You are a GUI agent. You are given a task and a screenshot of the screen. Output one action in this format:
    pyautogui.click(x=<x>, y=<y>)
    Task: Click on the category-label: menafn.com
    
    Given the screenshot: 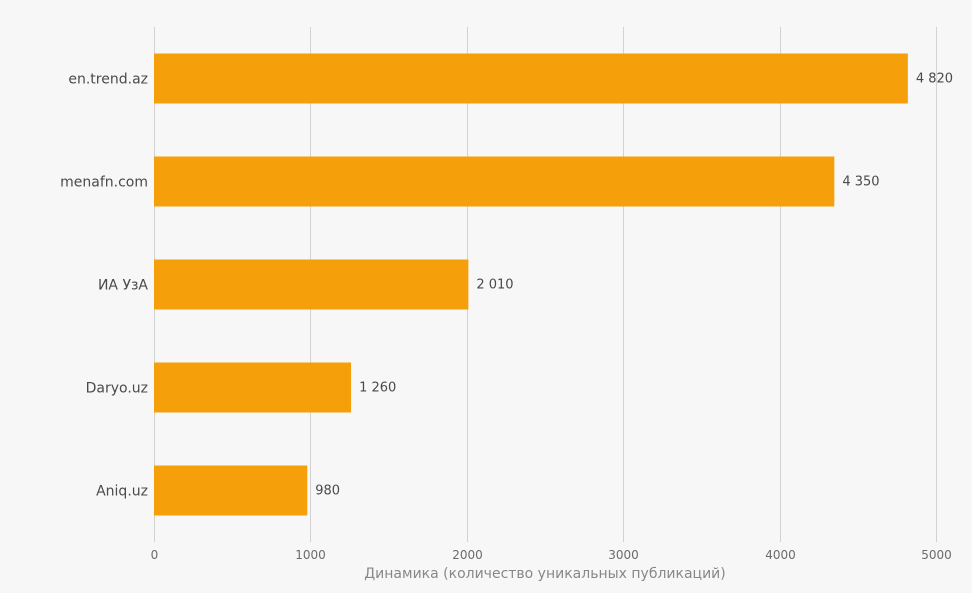 What is the action you would take?
    pyautogui.click(x=104, y=183)
    